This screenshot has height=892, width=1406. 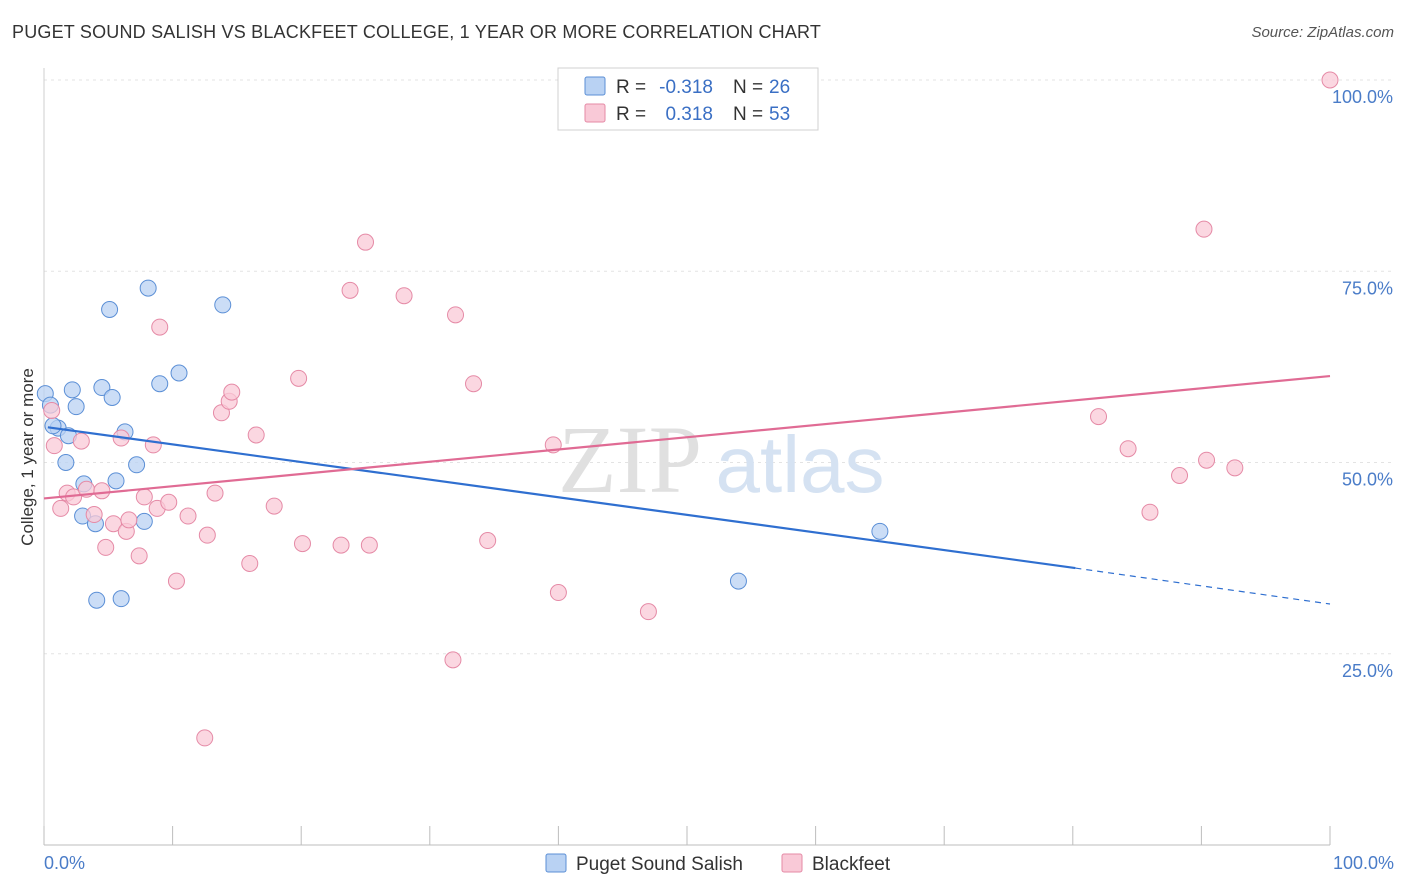 What do you see at coordinates (748, 114) in the screenshot?
I see `legend-n-label-blackfeet: N =` at bounding box center [748, 114].